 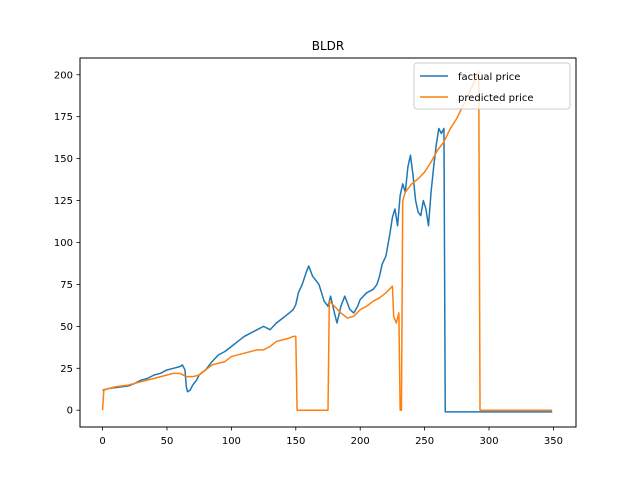 What do you see at coordinates (63, 117) in the screenshot?
I see `y-tick-label: 175` at bounding box center [63, 117].